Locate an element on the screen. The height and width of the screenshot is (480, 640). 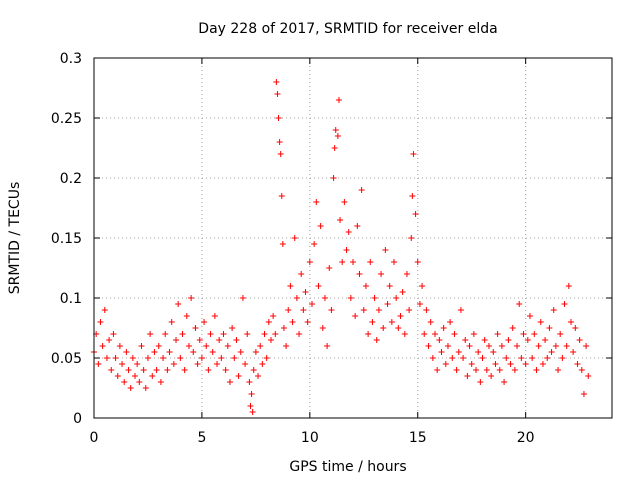
y-tick-label: 0.1 is located at coordinates (71, 299).